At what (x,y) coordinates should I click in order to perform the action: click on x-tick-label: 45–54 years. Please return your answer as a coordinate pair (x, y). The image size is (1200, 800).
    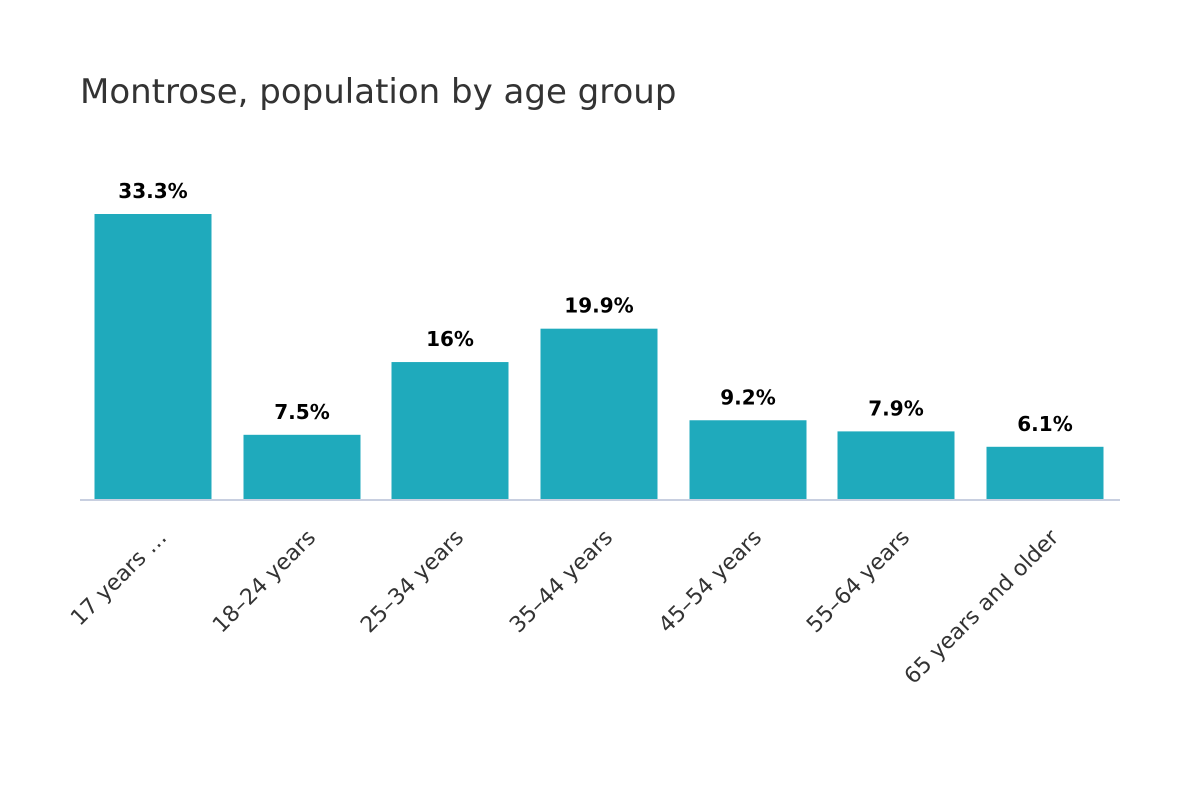
    Looking at the image, I should click on (710, 581).